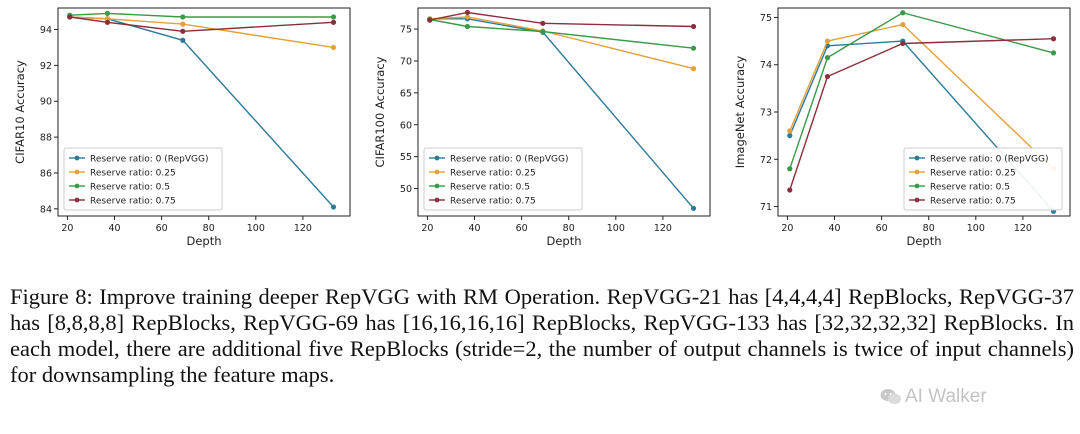  Describe the element at coordinates (766, 113) in the screenshot. I see `y-tick-label: 73` at that location.